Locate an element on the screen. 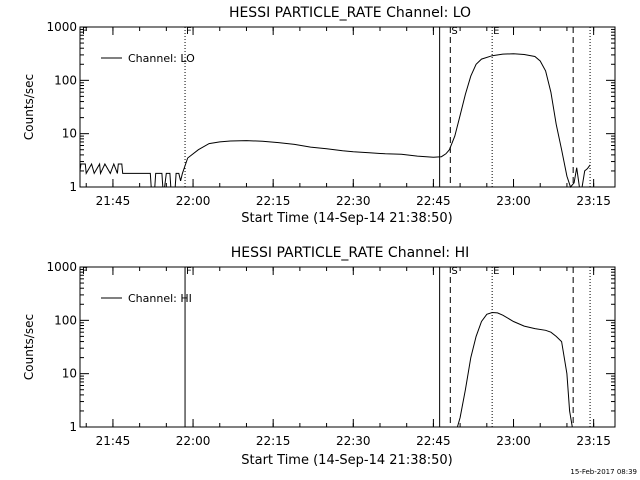  panel-lo-legend: Channel: LO is located at coordinates (148, 58).